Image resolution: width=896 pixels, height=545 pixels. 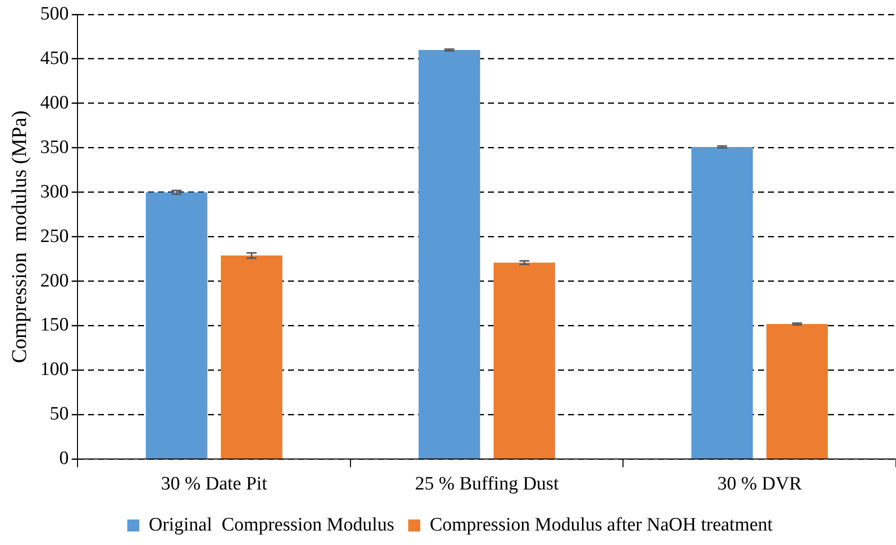 What do you see at coordinates (271, 525) in the screenshot?
I see `legend-label: Original Compression Modulus` at bounding box center [271, 525].